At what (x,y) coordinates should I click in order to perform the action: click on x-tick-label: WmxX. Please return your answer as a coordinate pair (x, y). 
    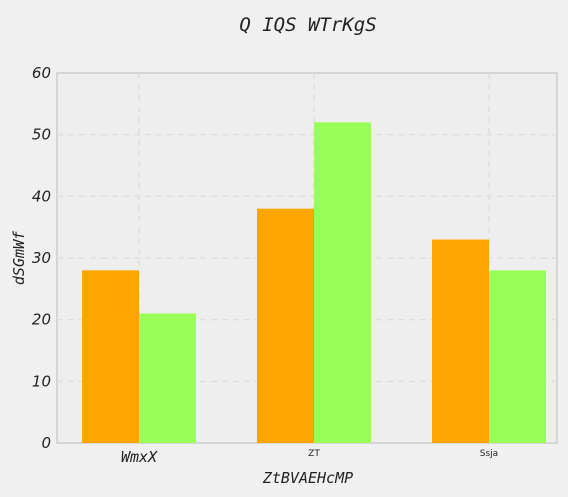
    Looking at the image, I should click on (139, 457).